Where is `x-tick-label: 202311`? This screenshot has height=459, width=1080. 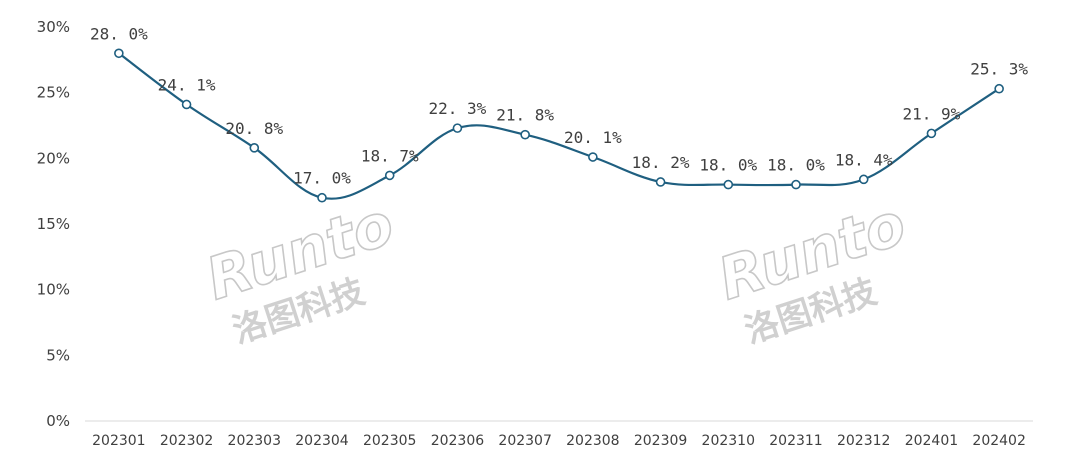
x-tick-label: 202311 is located at coordinates (795, 441).